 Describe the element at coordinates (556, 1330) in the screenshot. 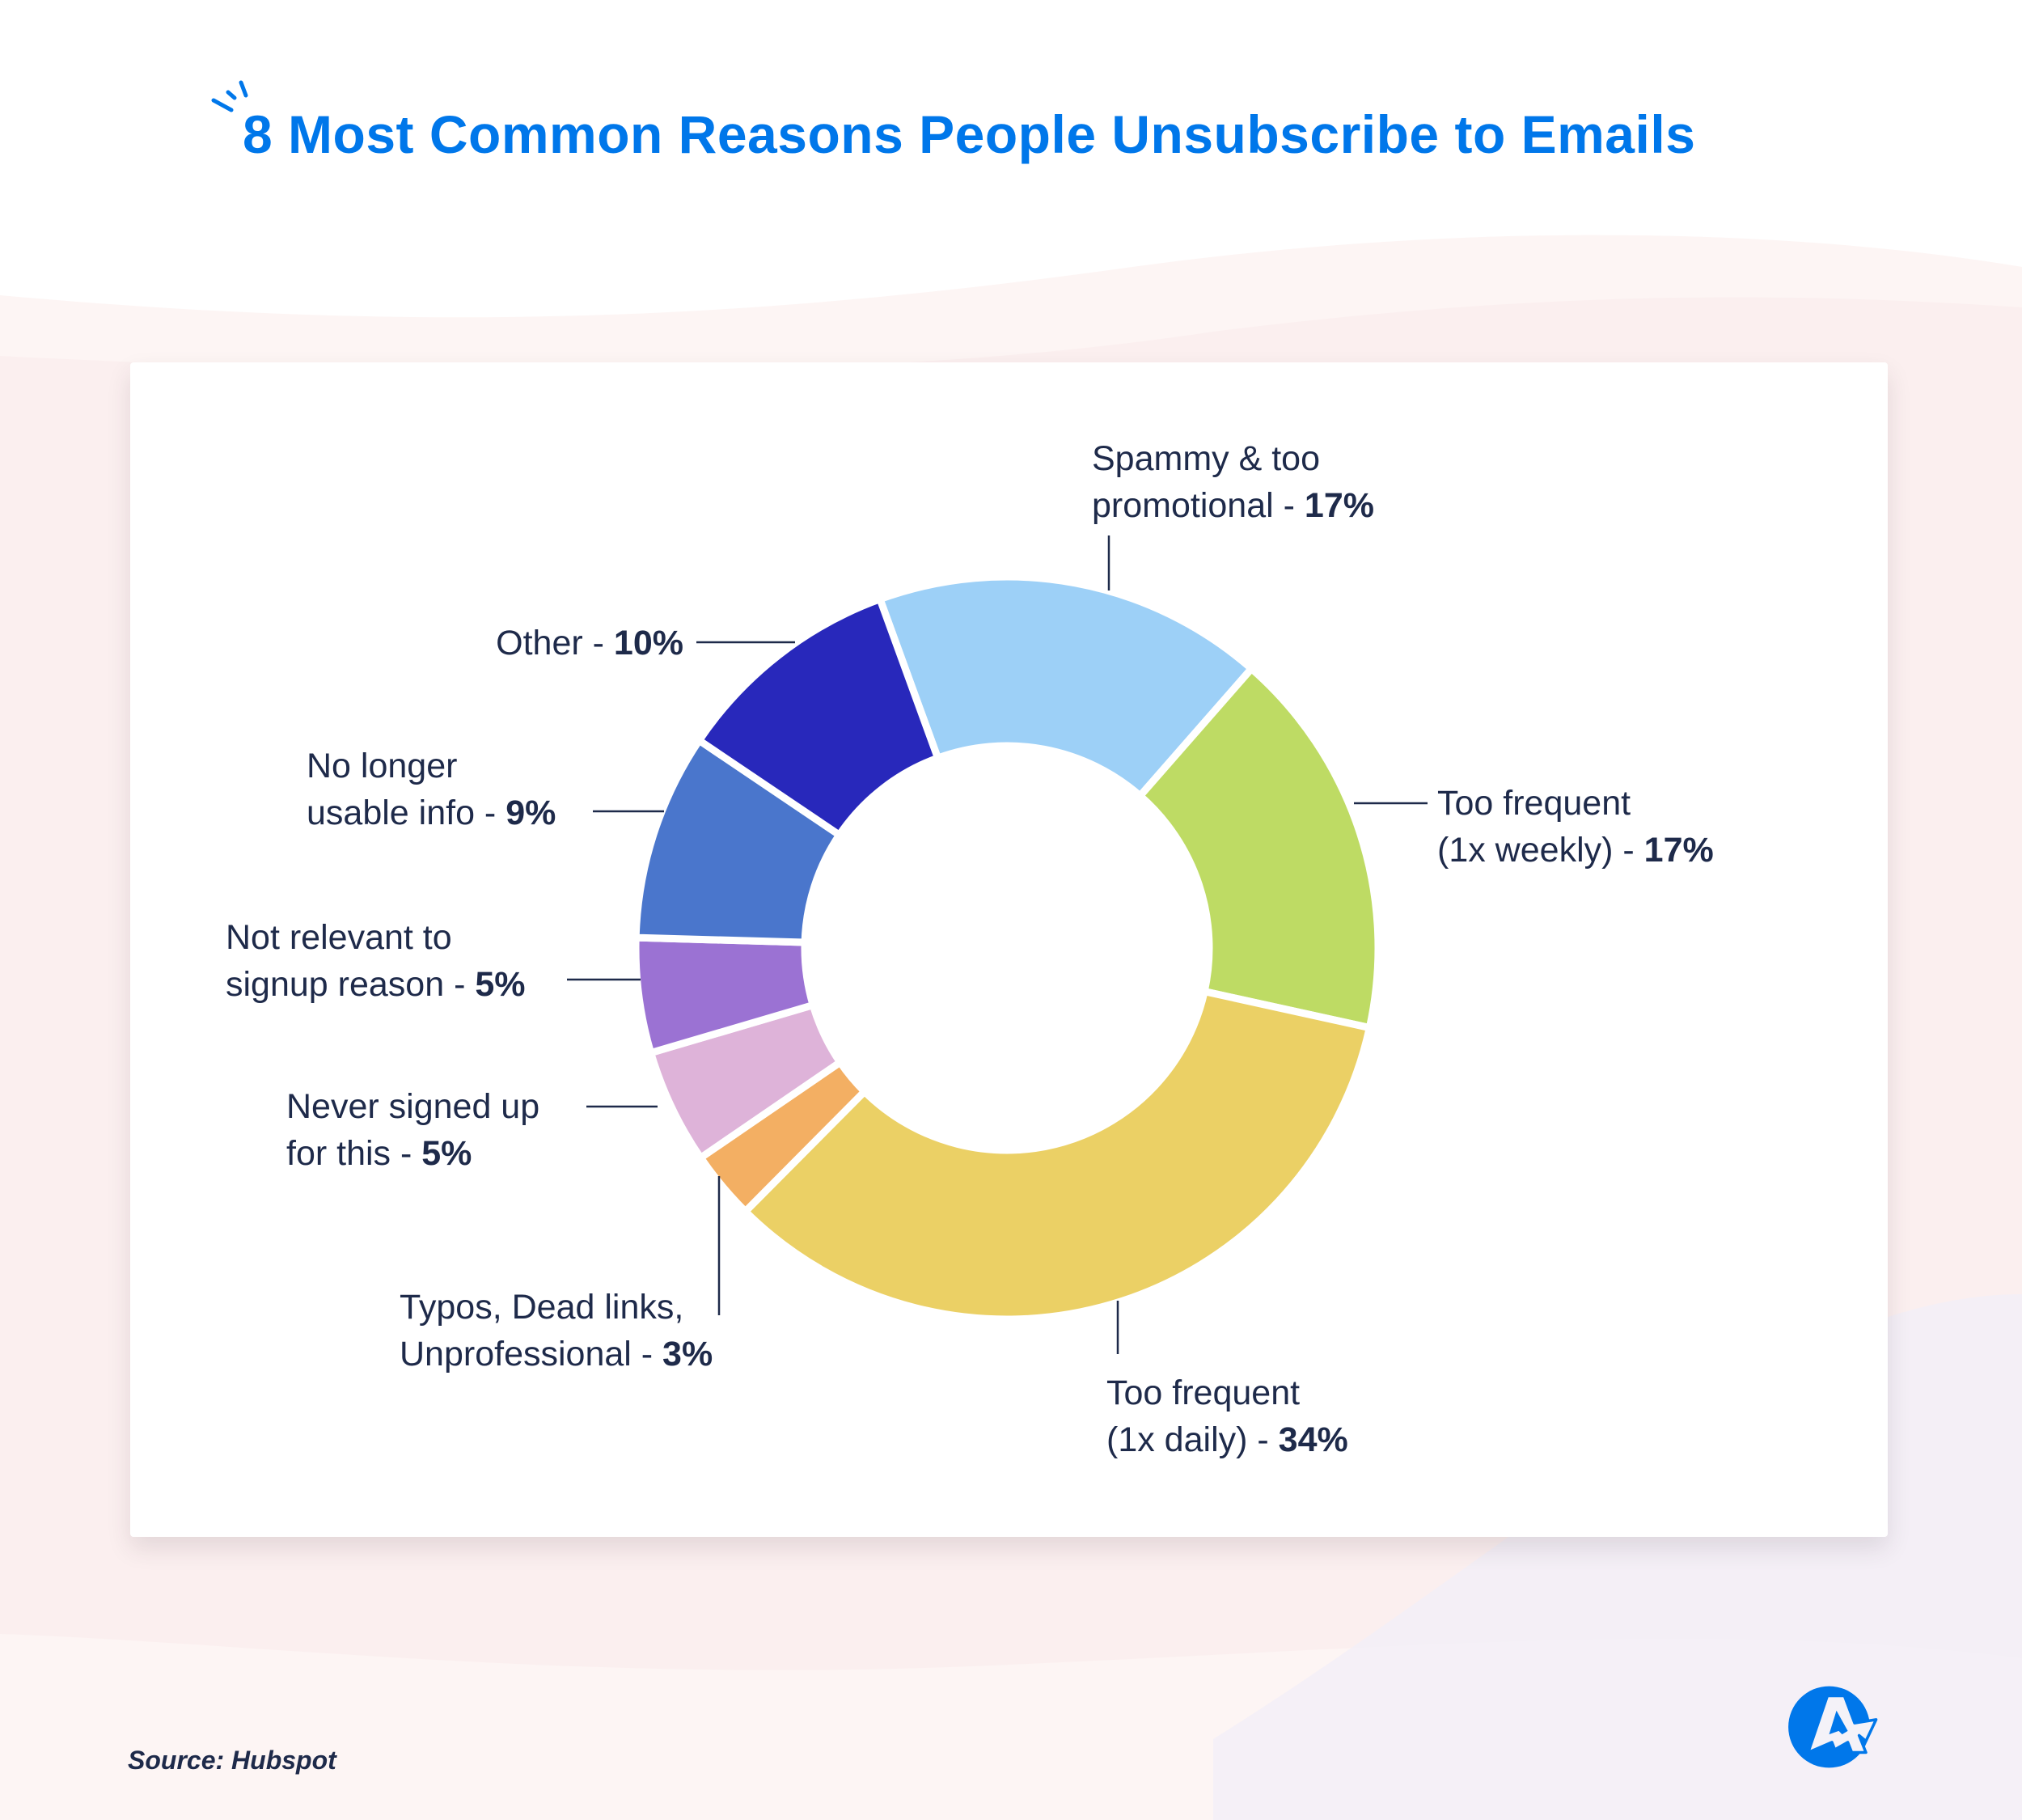

I see `label-typos: Typos, Dead links, Unprofessional - 3%` at that location.